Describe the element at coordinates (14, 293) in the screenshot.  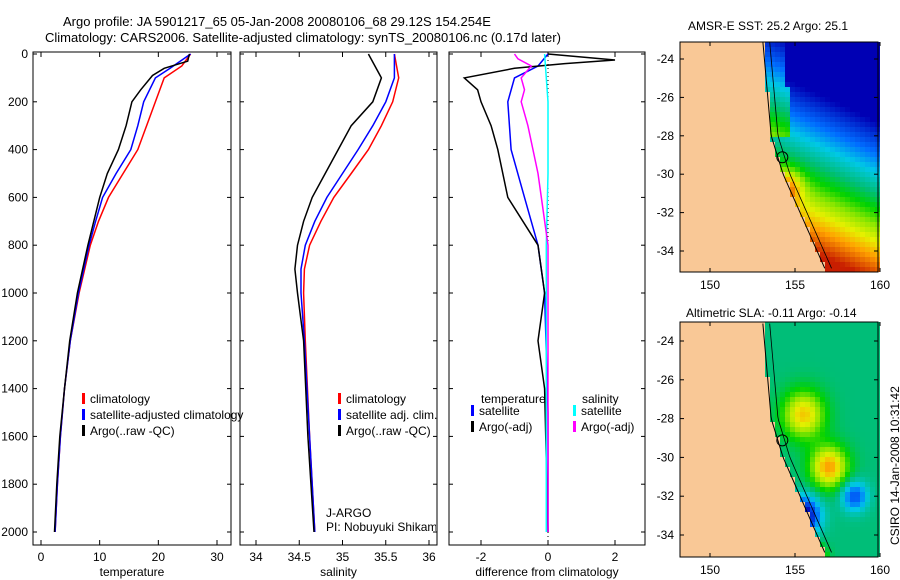
I see `y-tick-label: 1000` at that location.